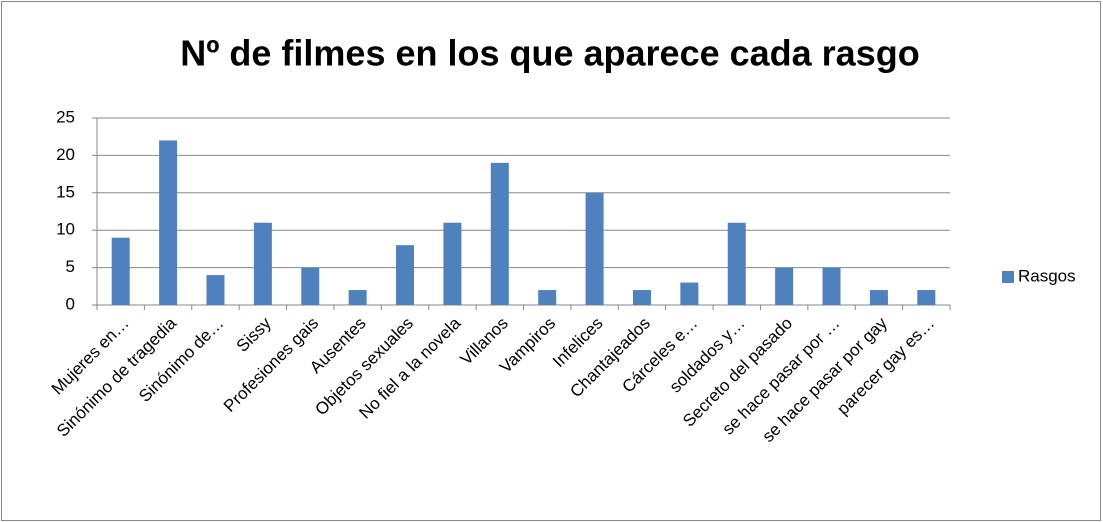  I want to click on y-tick-label: 10, so click(65, 229).